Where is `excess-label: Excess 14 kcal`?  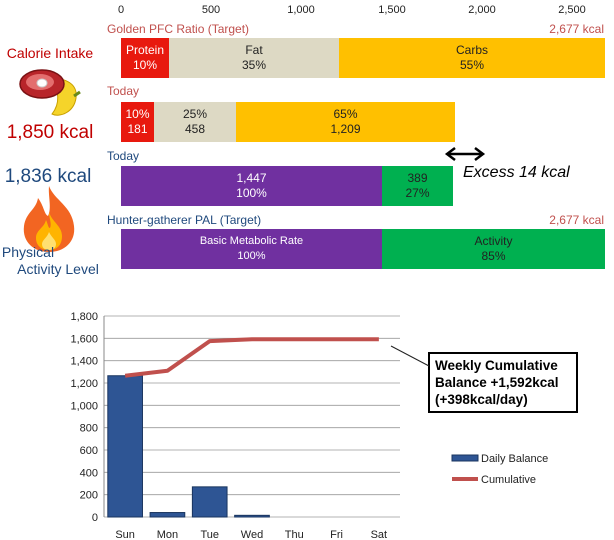 excess-label: Excess 14 kcal is located at coordinates (516, 172).